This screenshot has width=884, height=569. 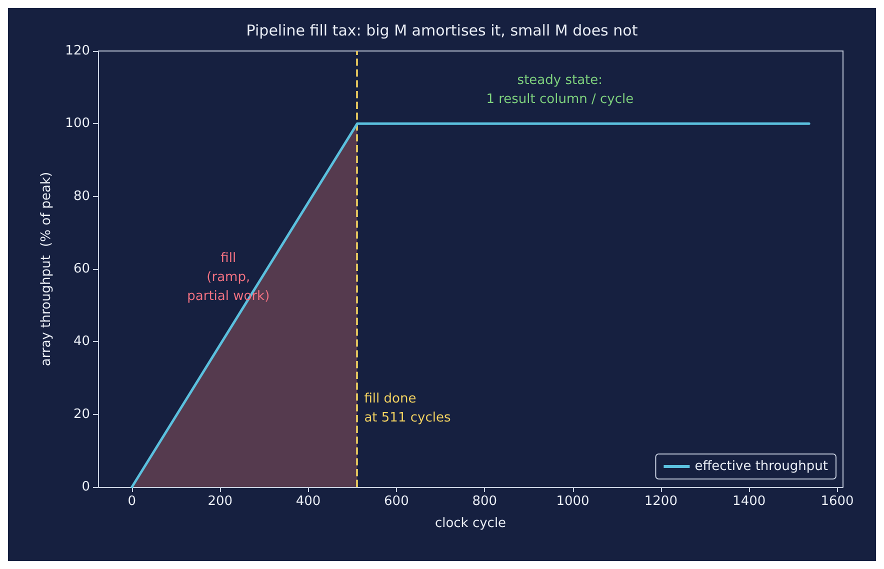 What do you see at coordinates (837, 501) in the screenshot?
I see `x-tick-label: 1600` at bounding box center [837, 501].